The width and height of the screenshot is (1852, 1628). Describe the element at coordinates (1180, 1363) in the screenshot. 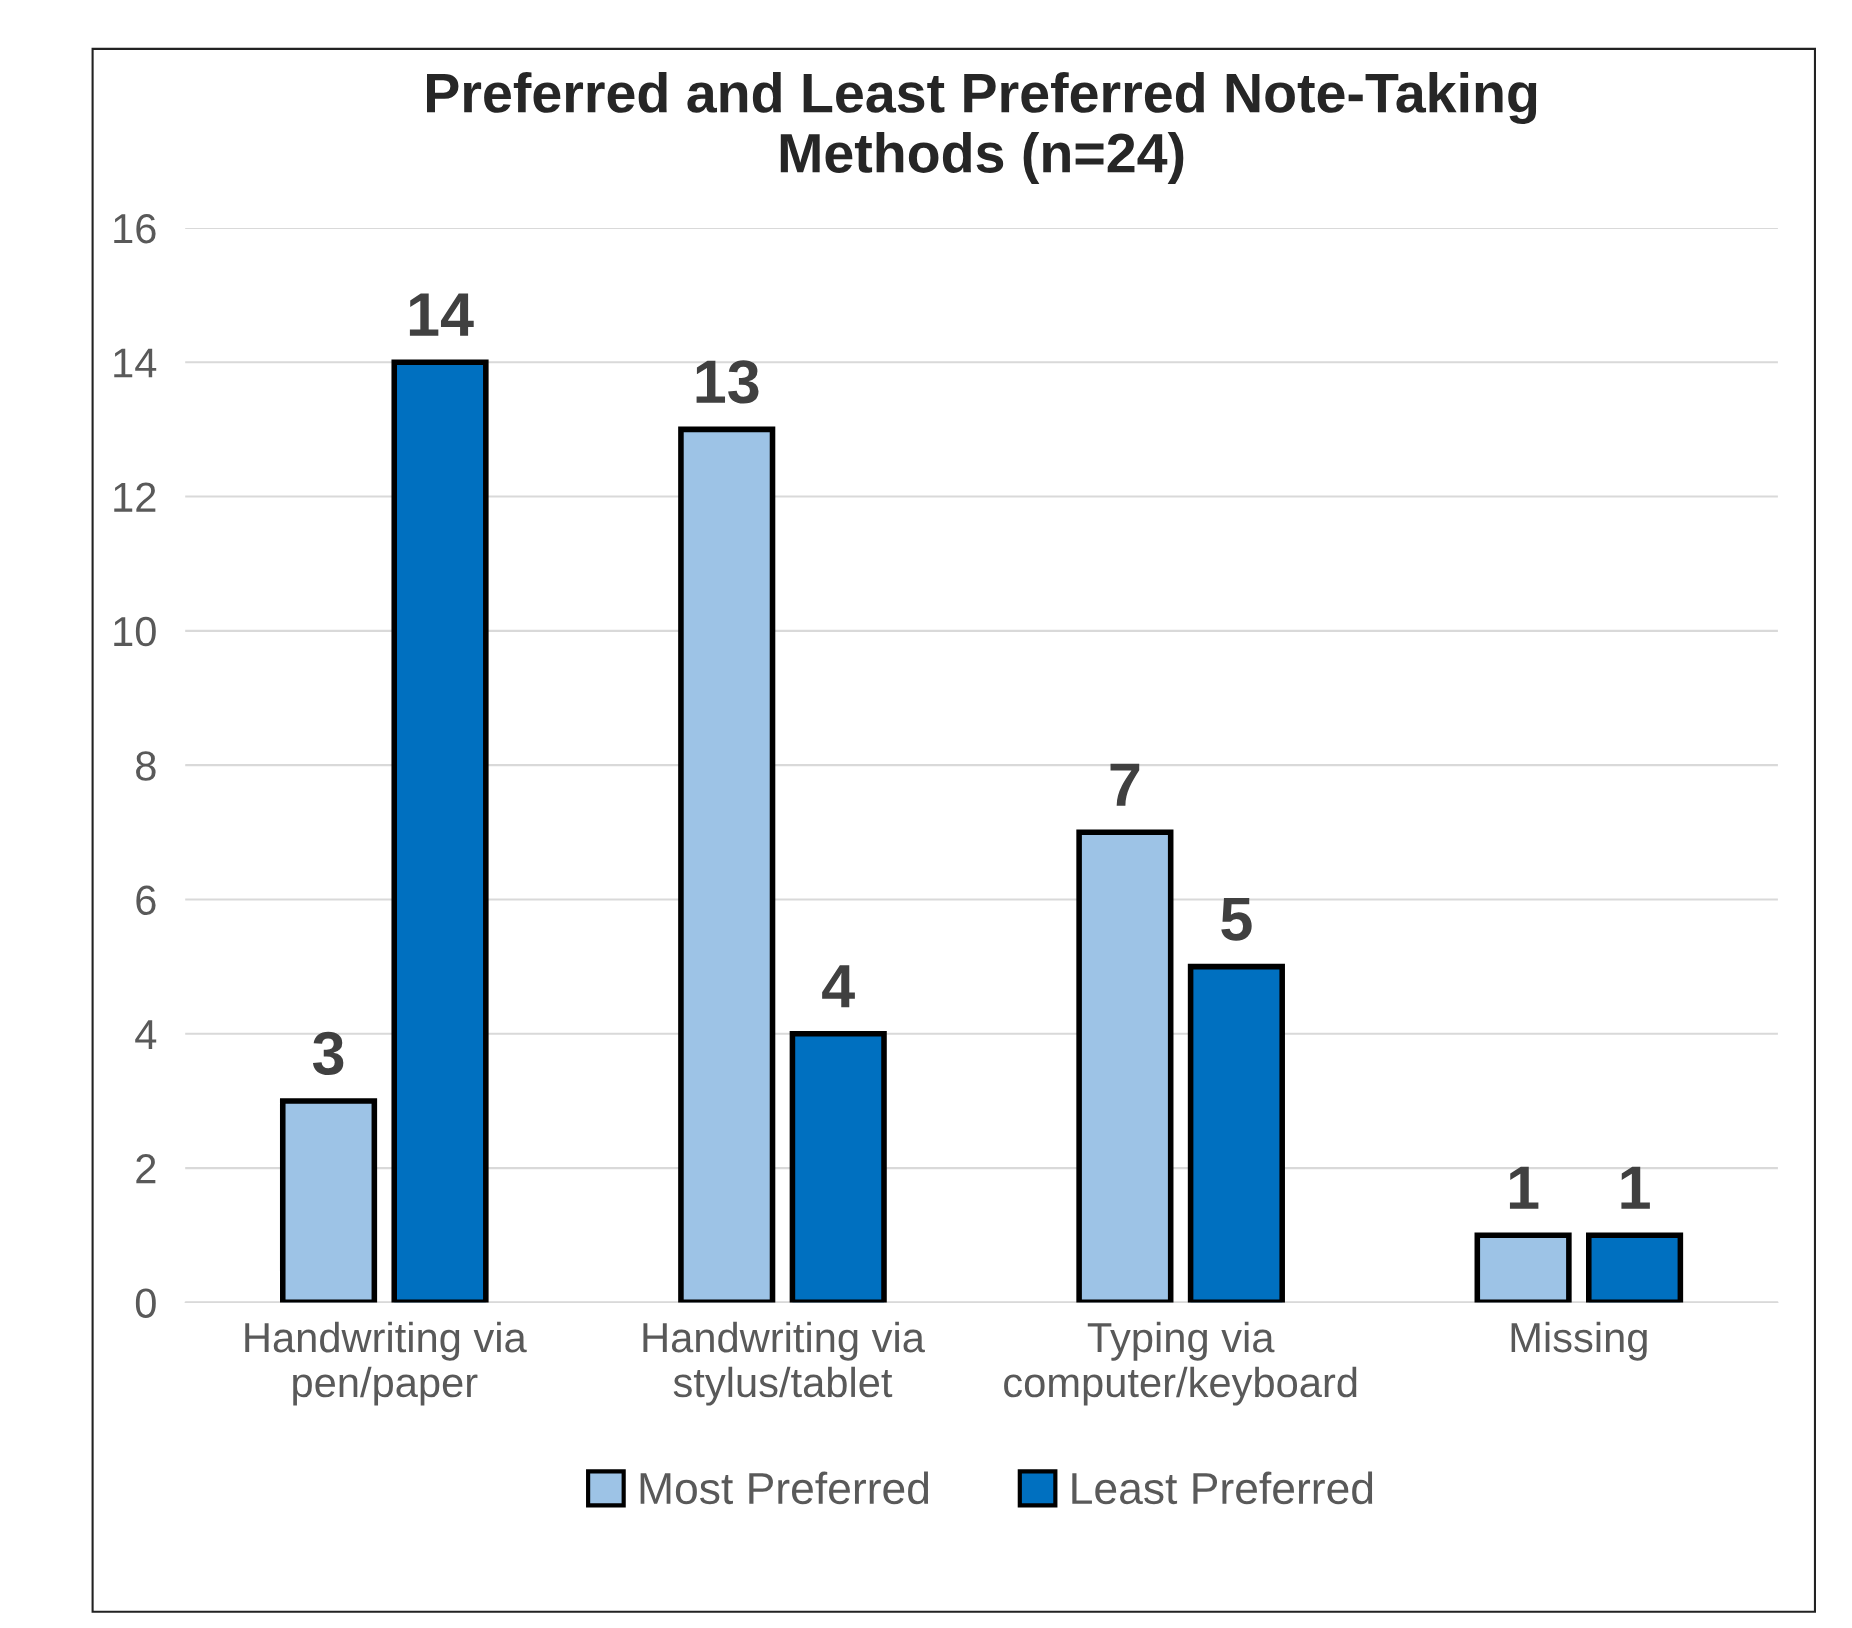

I see `x-tick-label: Typing via computer/keyboard` at that location.